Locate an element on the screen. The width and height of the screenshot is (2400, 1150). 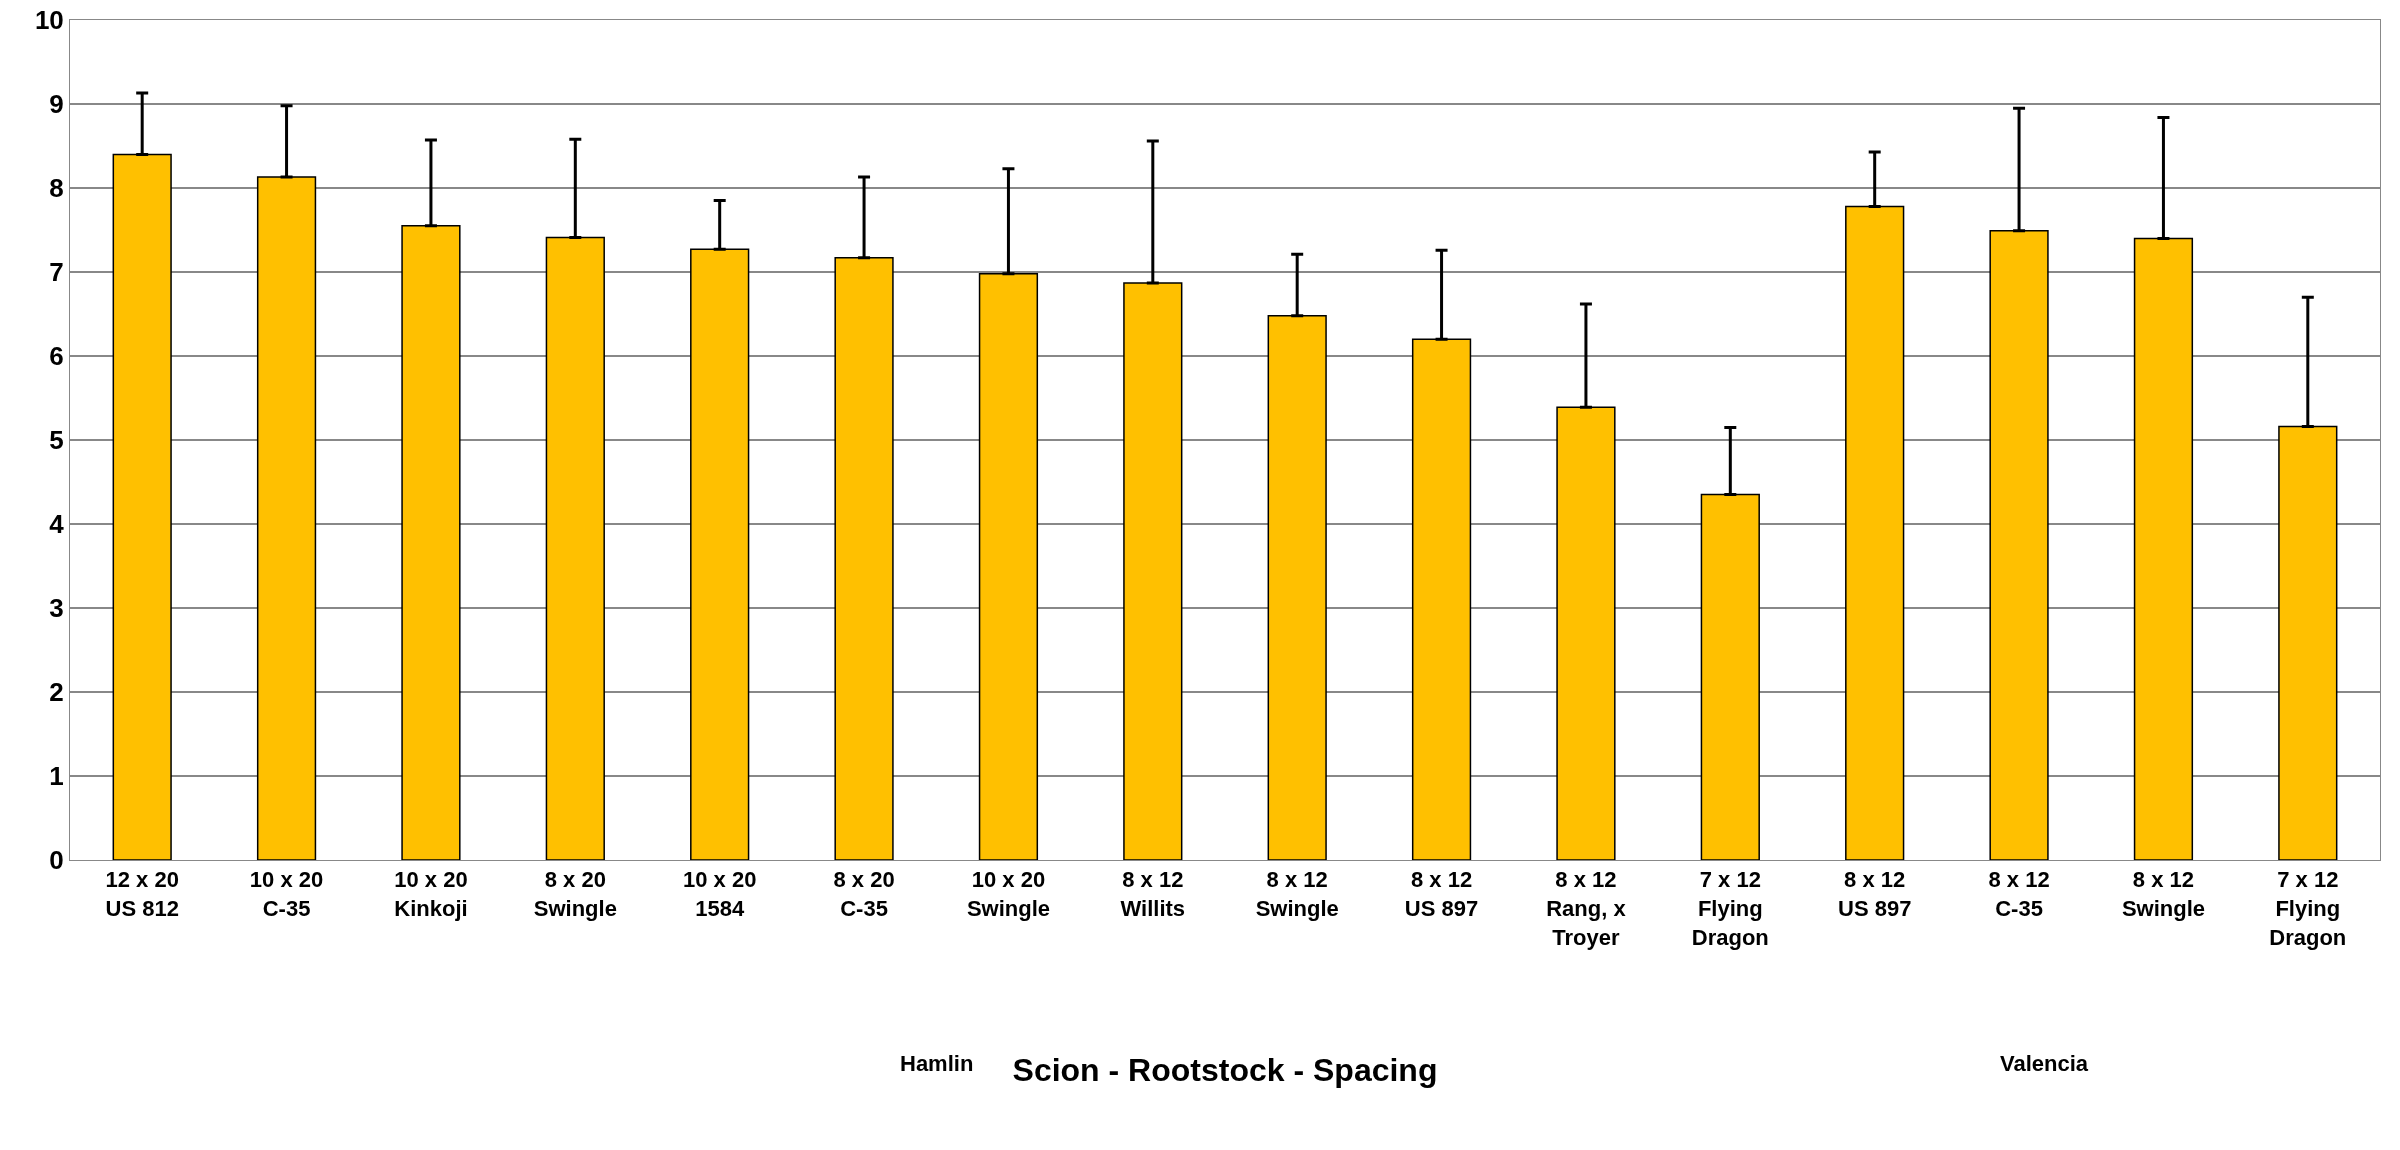
x-tick-label: 10 x 20 C-35 is located at coordinates (286, 894).